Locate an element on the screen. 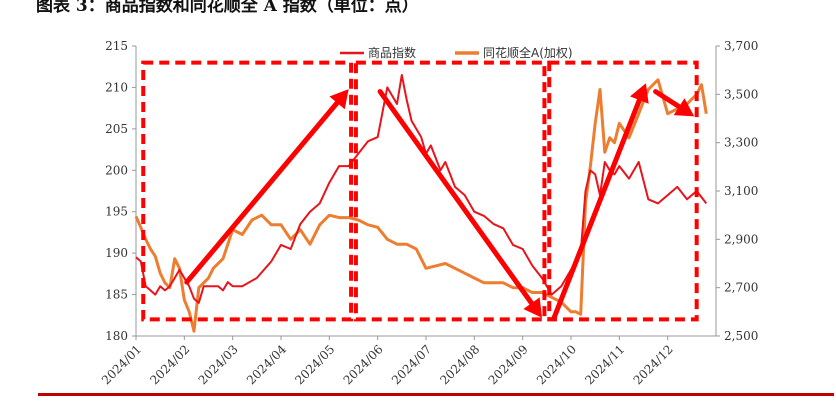  y-left-tick-label: 215 is located at coordinates (116, 46).